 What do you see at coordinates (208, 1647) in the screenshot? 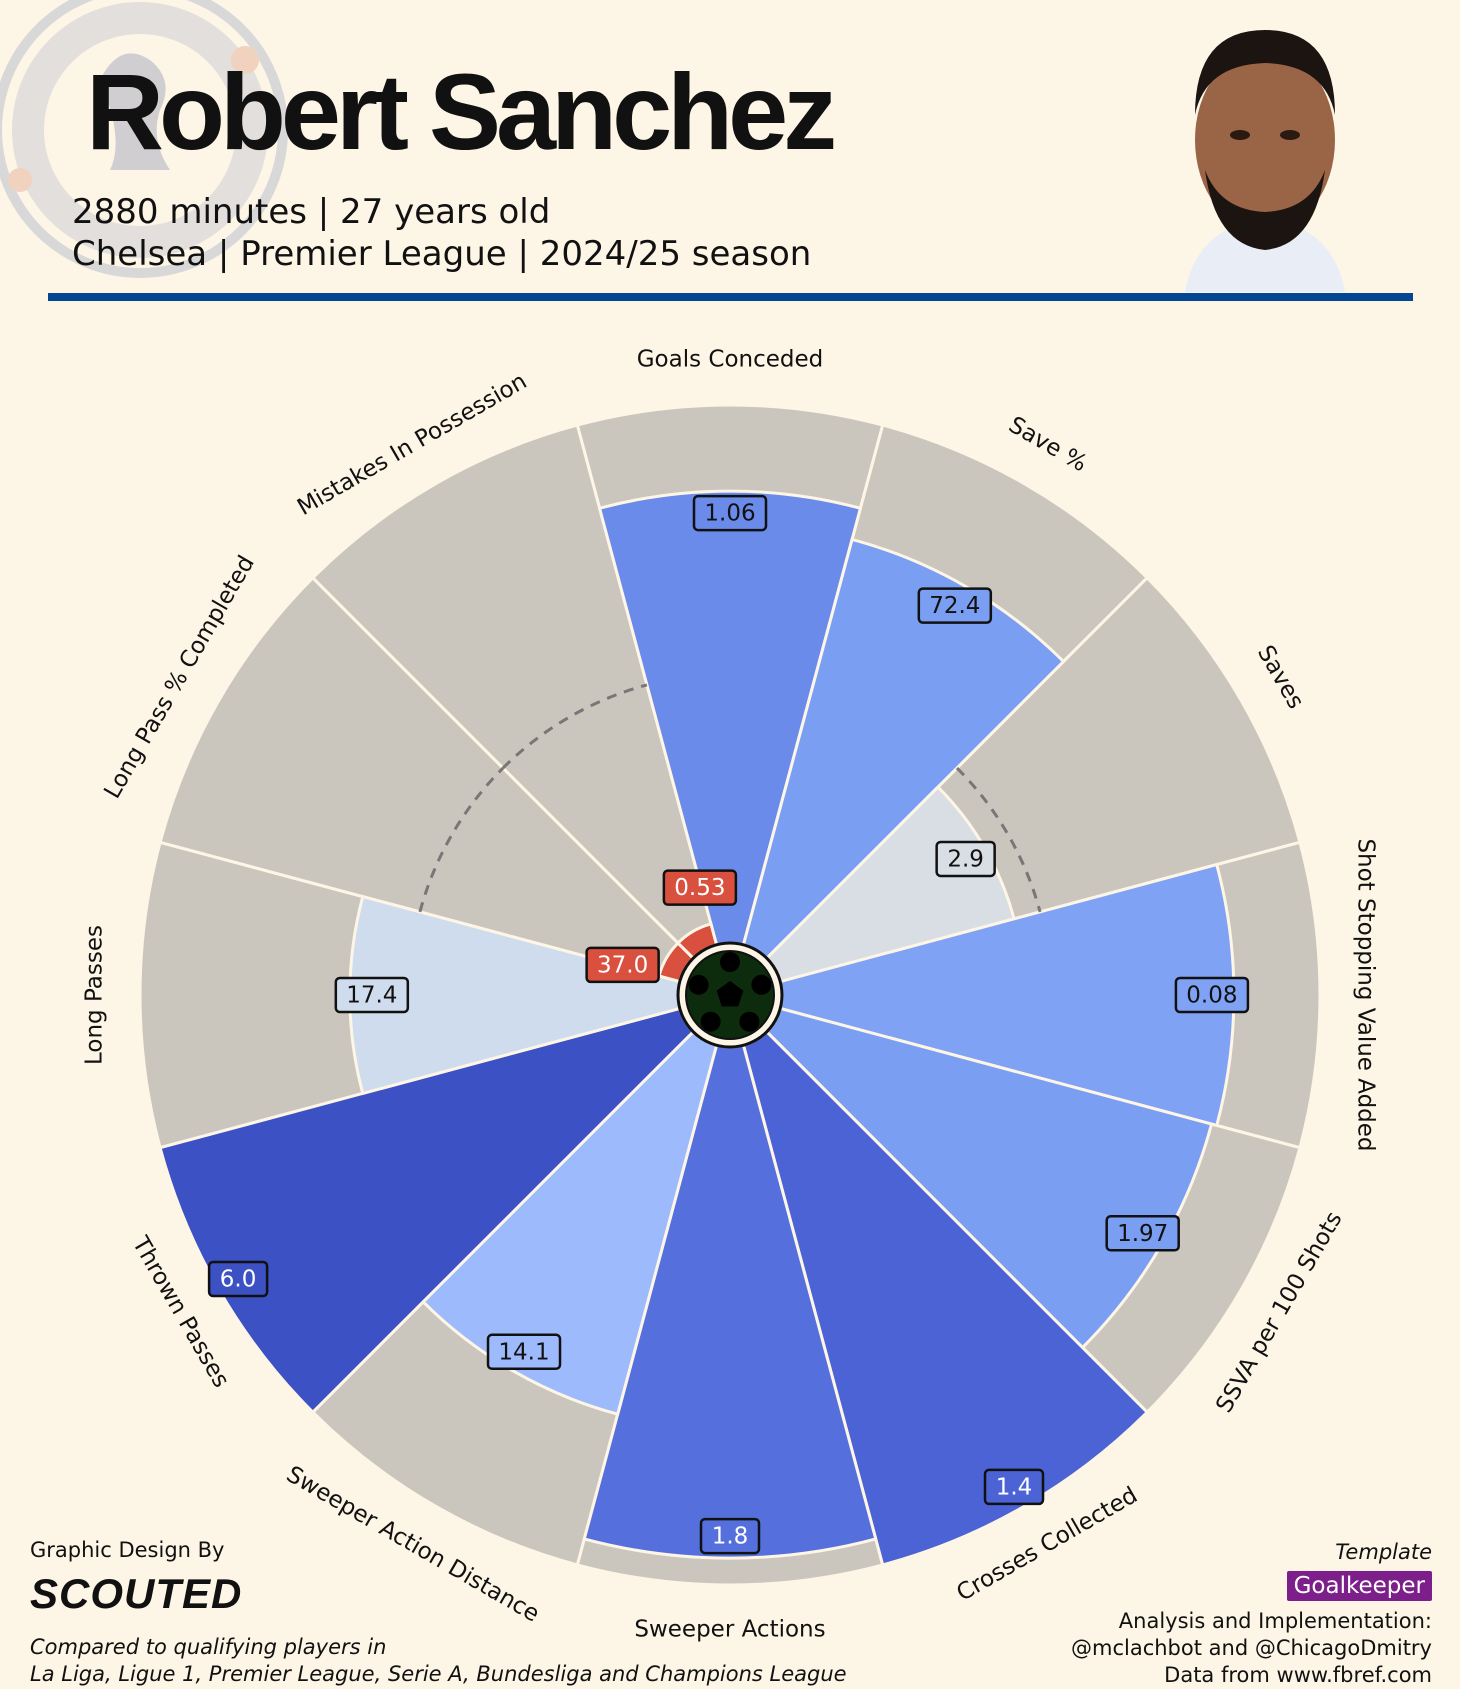
I see `comparison-note-line1: Compared to qualifying players in` at bounding box center [208, 1647].